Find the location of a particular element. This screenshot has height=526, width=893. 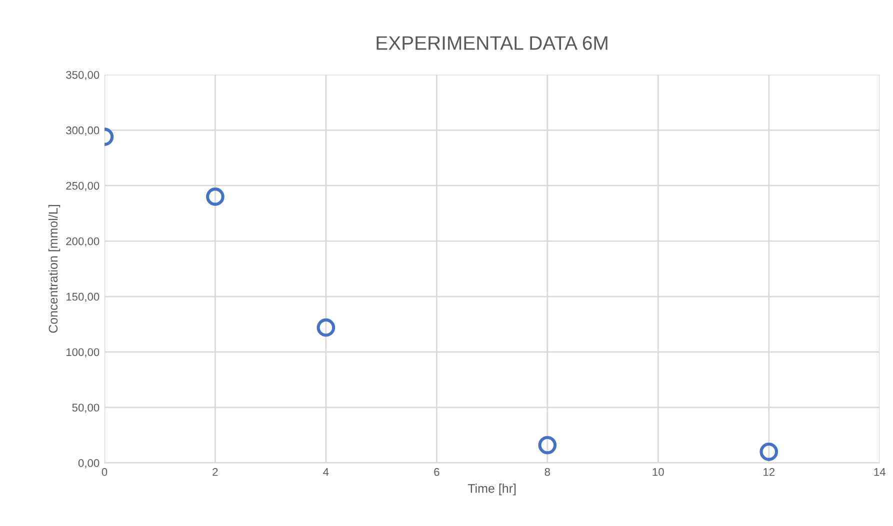

x-tick-label: 8 is located at coordinates (547, 472).